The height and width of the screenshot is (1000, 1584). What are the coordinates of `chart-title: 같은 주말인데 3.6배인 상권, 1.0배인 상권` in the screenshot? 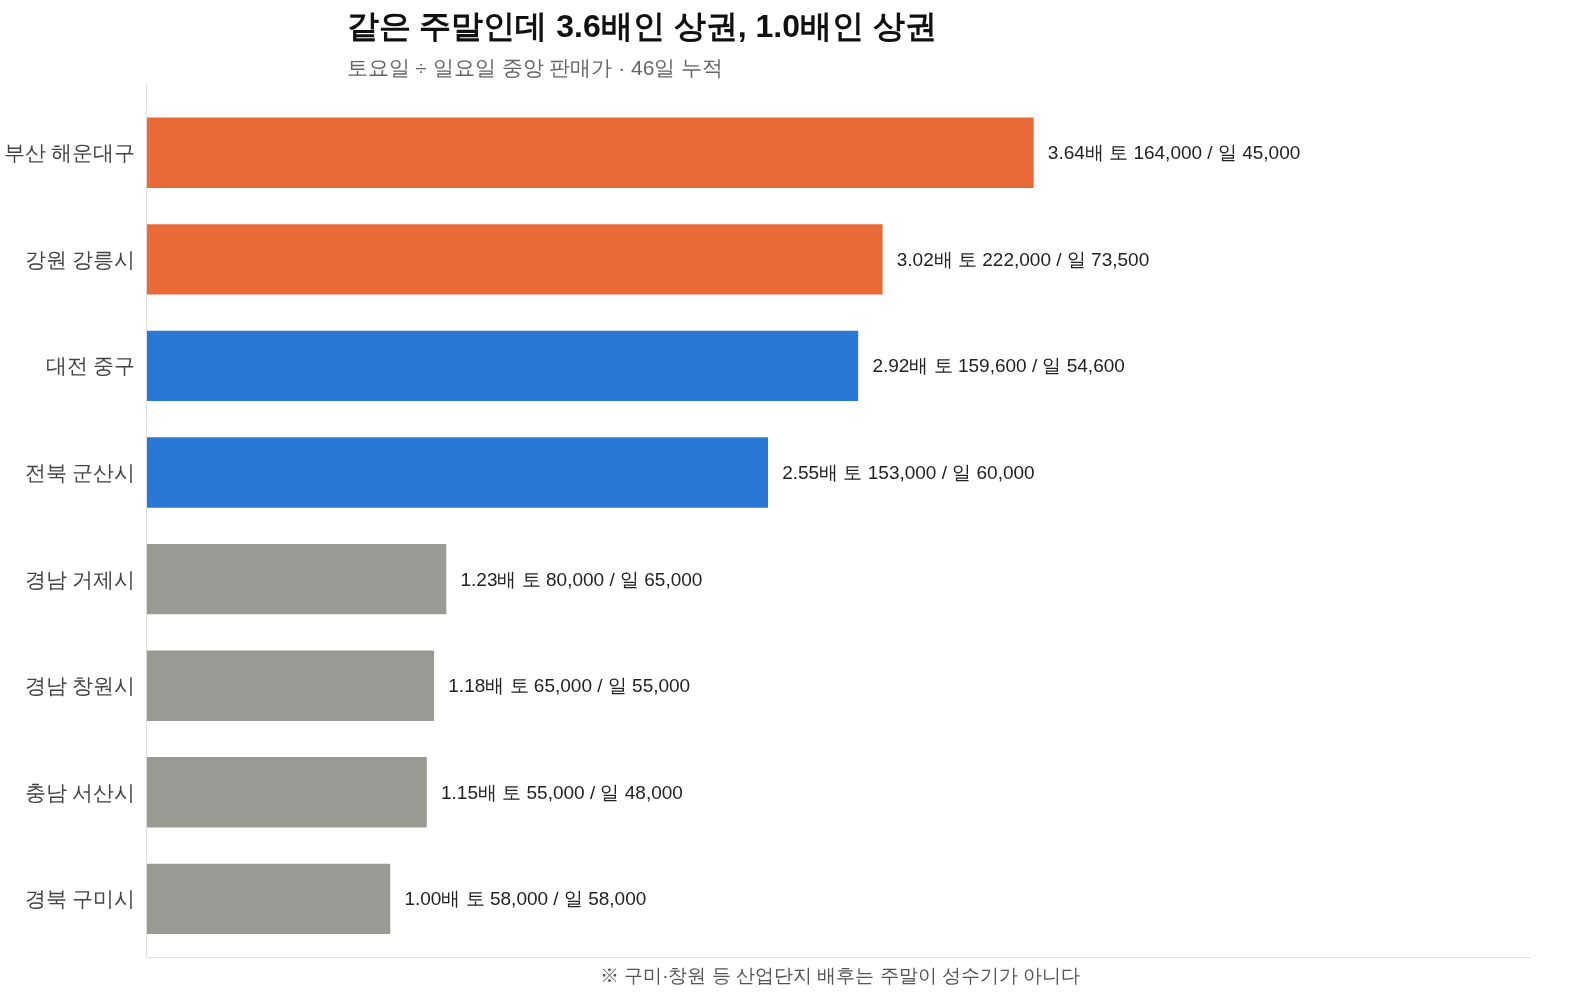 It's located at (641, 25).